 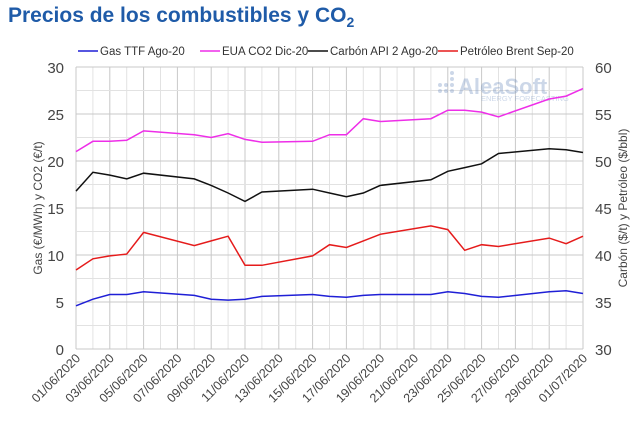 What do you see at coordinates (60, 303) in the screenshot?
I see `y-tick-left: 5` at bounding box center [60, 303].